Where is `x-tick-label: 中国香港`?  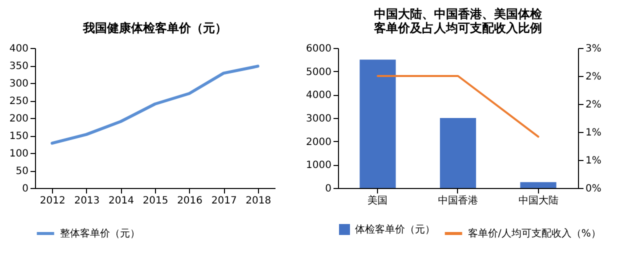 x-tick-label: 中国香港 is located at coordinates (458, 200).